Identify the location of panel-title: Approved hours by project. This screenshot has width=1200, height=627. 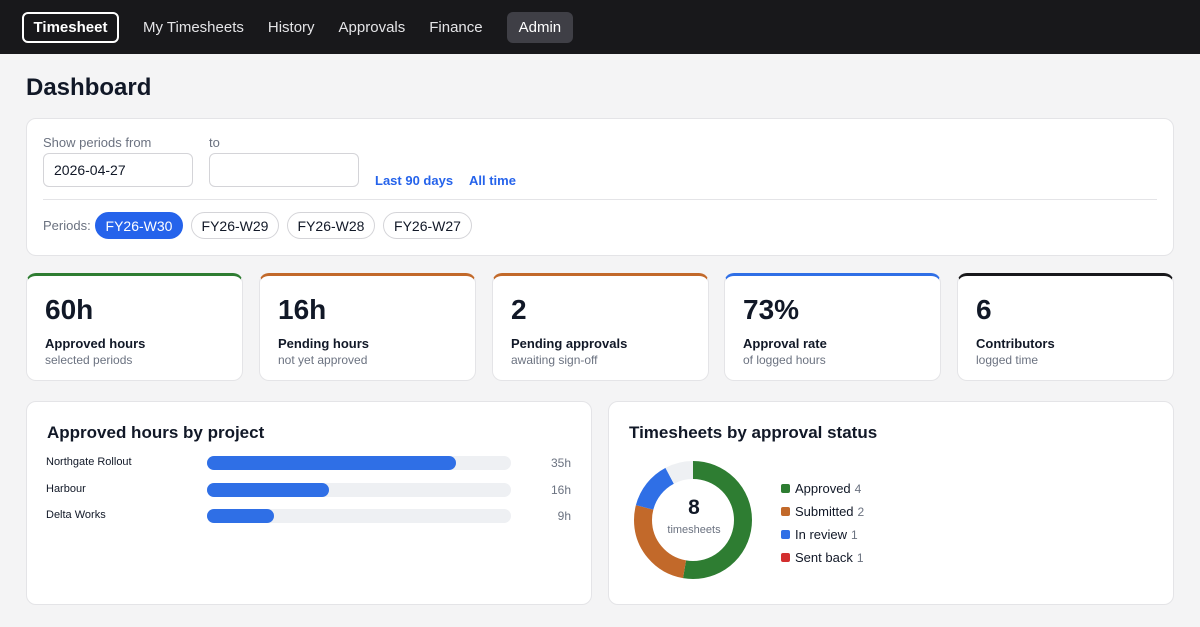
(156, 432).